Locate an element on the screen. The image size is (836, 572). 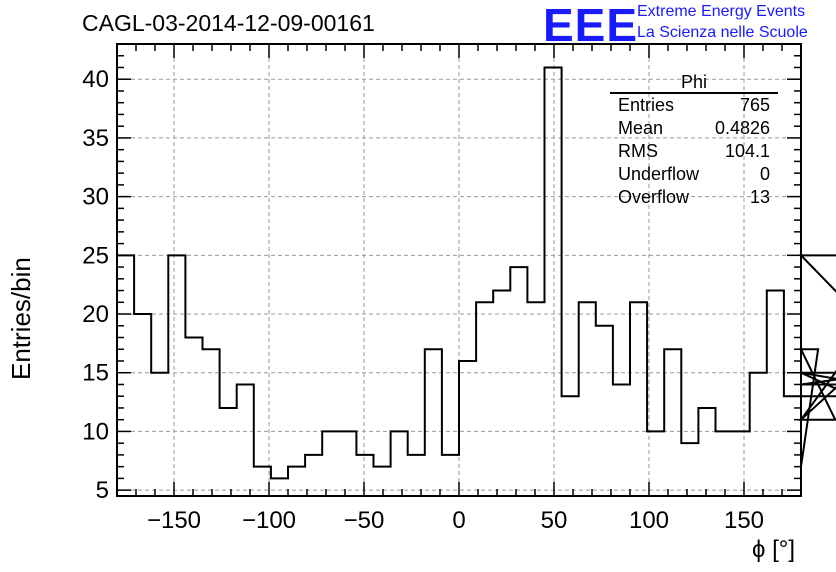
x-tick-label: −50 is located at coordinates (364, 520).